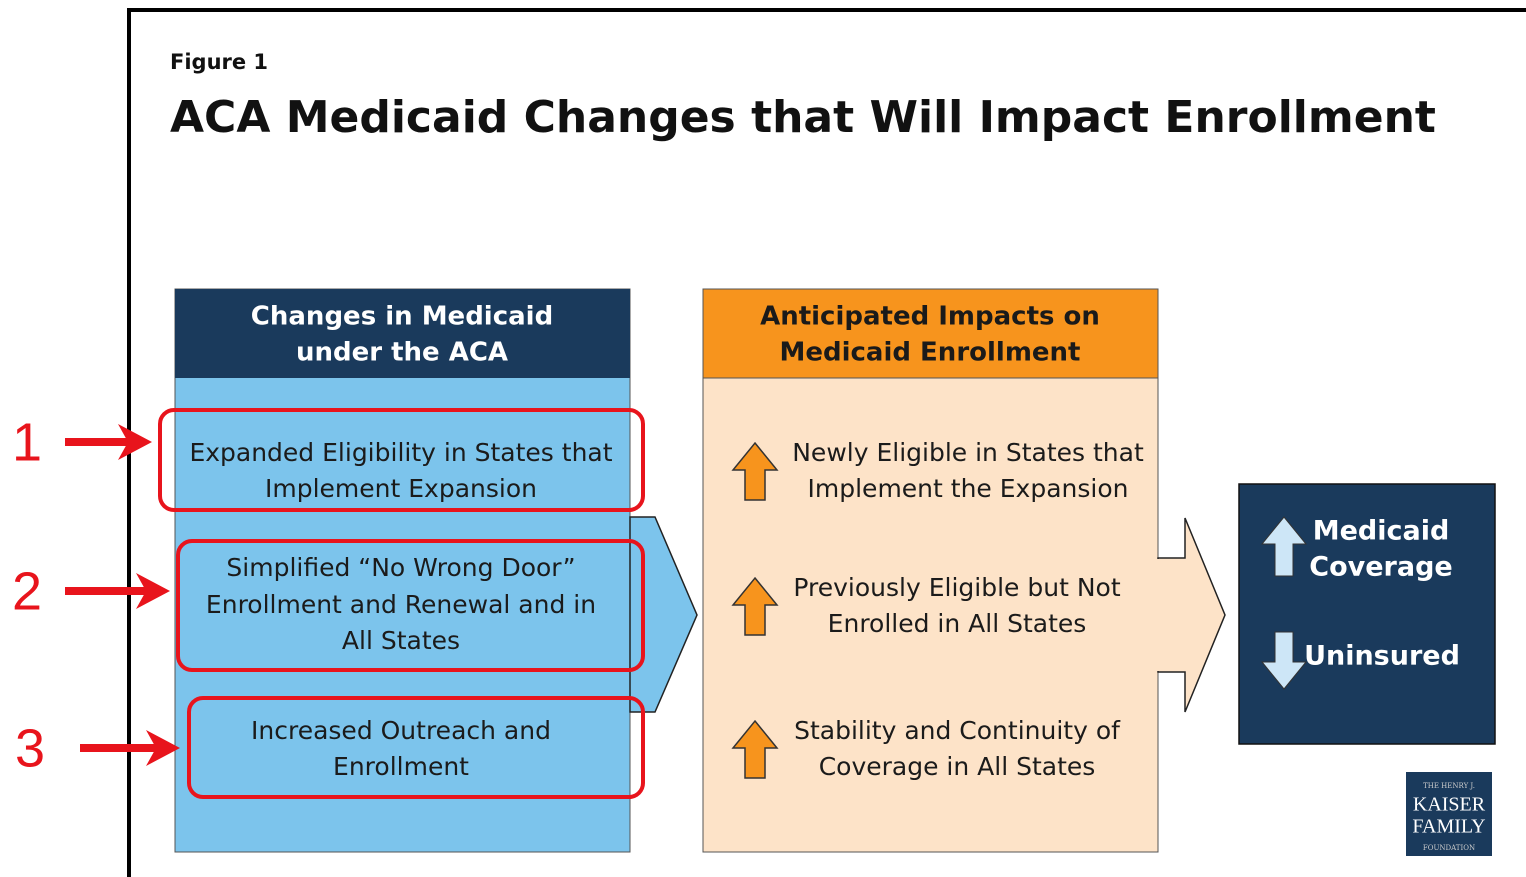  Describe the element at coordinates (968, 452) in the screenshot. I see `middle-item: Newly Eligible in States that` at that location.